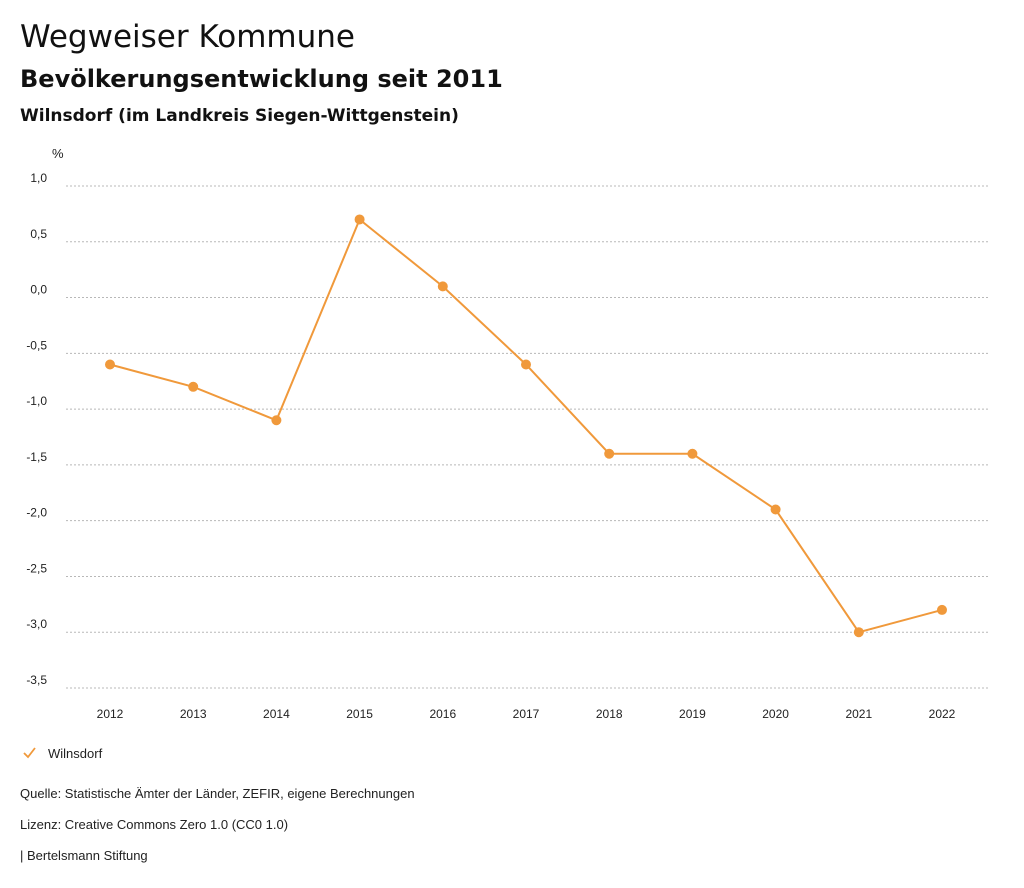 The height and width of the screenshot is (888, 1024). What do you see at coordinates (75, 753) in the screenshot?
I see `legend-label: Wilnsdorf` at bounding box center [75, 753].